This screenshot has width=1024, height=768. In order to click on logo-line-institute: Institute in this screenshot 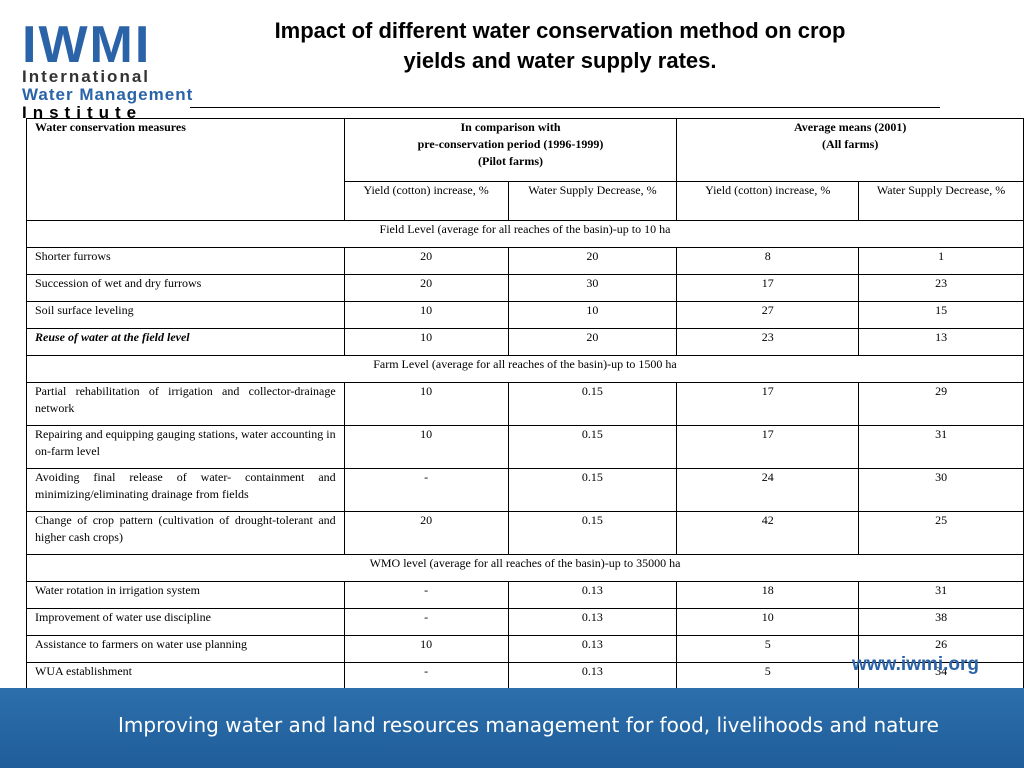, I will do `click(82, 112)`.